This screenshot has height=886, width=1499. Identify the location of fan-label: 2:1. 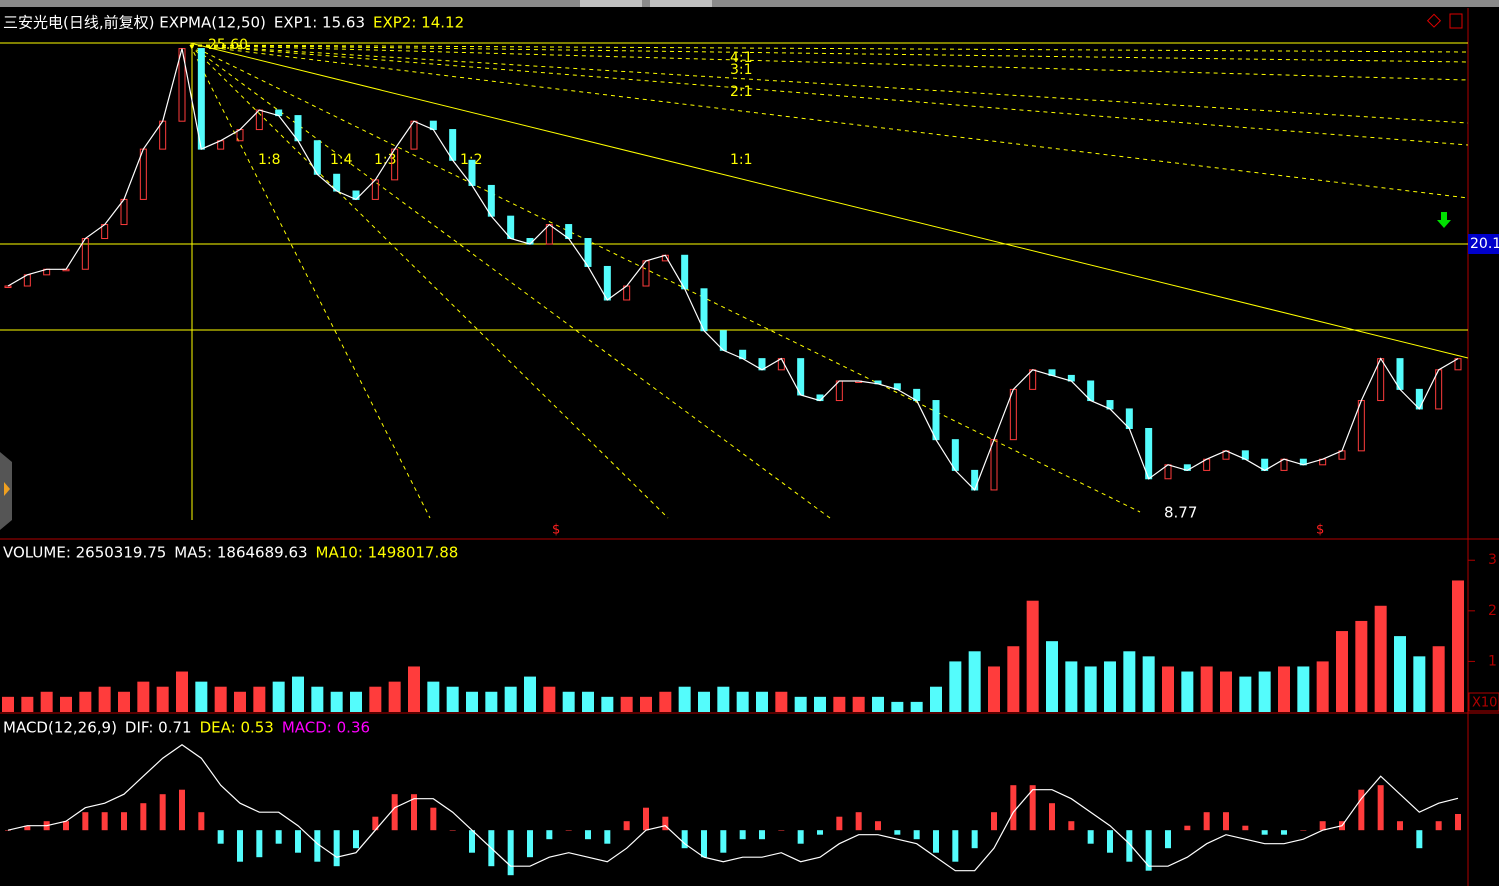
(741, 92).